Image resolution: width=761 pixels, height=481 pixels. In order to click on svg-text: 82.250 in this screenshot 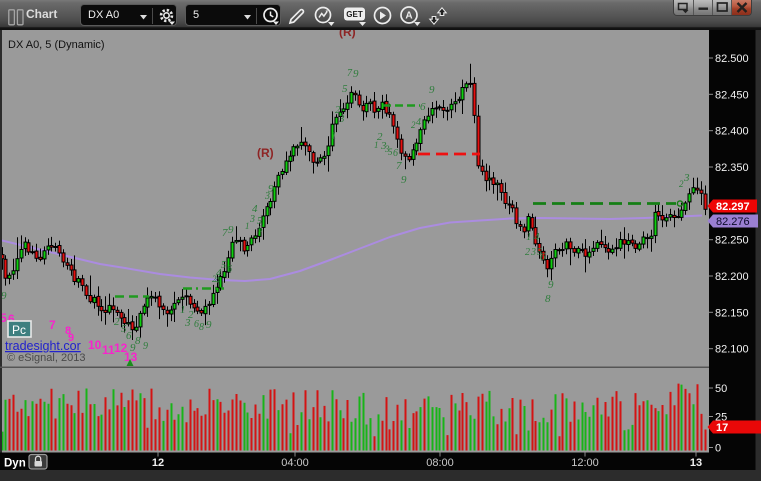, I will do `click(732, 241)`.